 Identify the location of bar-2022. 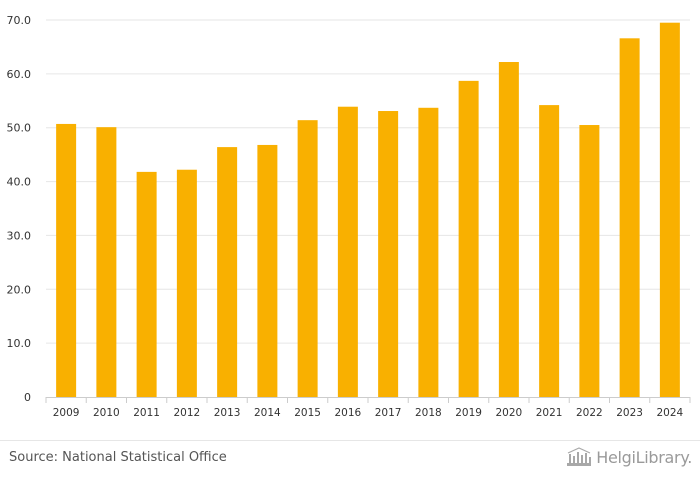
(589, 261).